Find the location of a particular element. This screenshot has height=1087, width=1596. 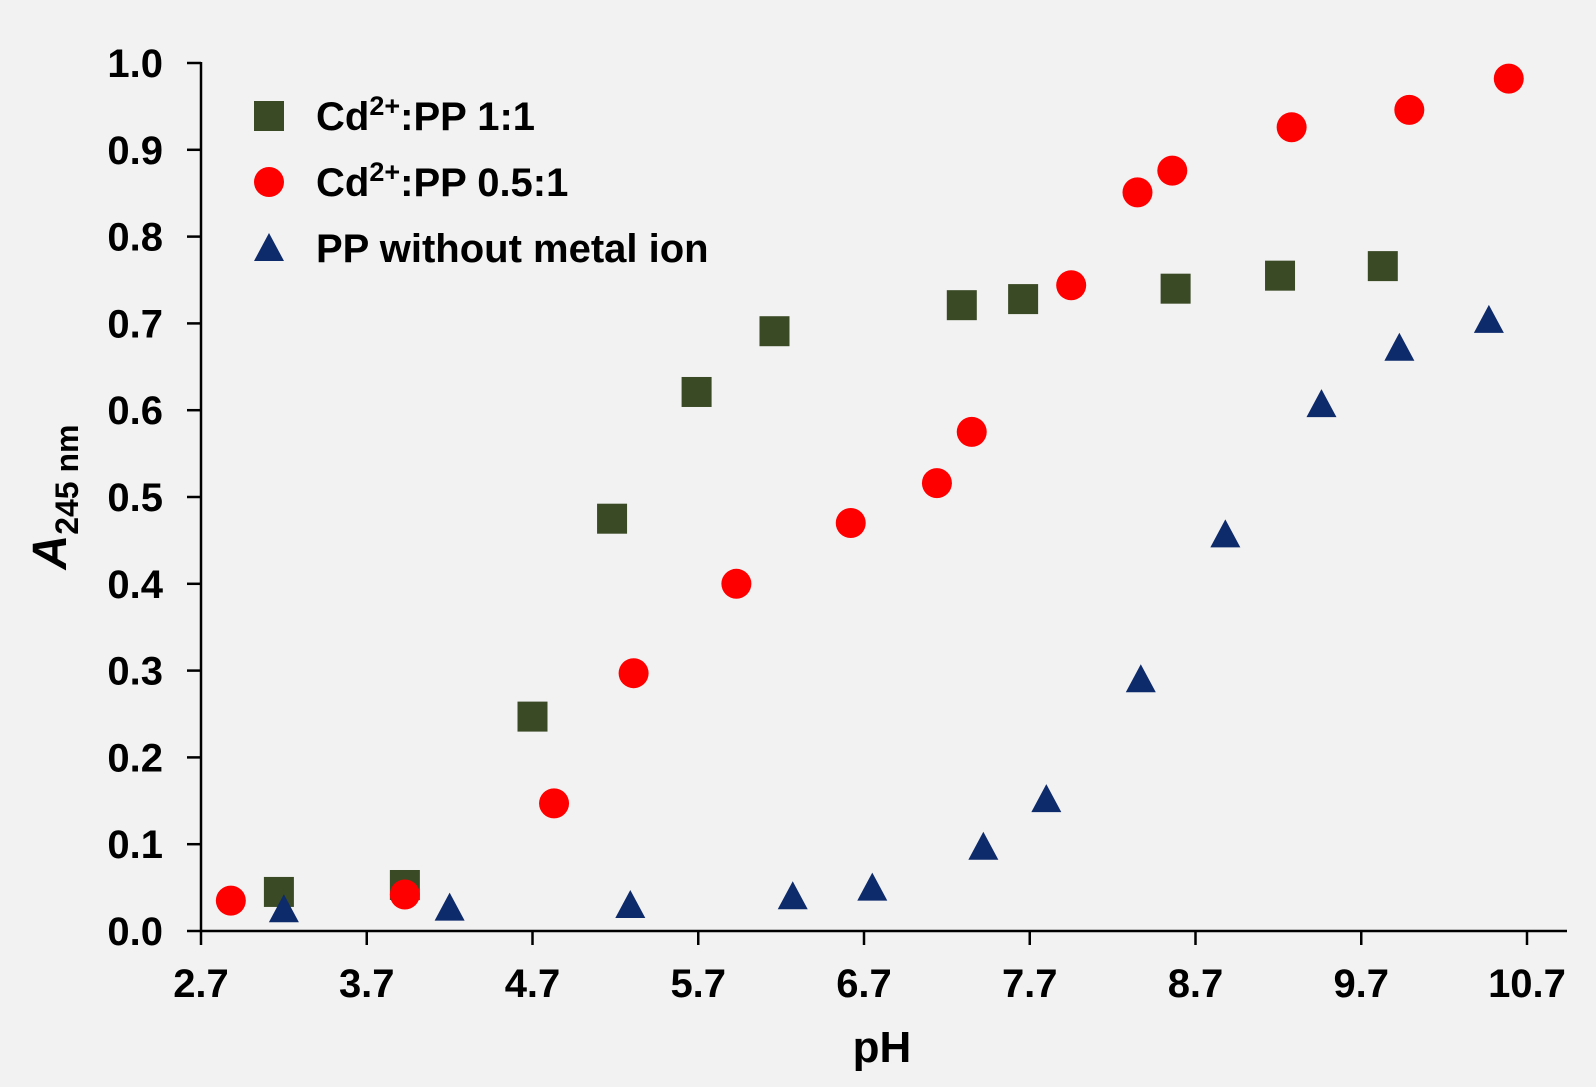

x-axis-title: pH is located at coordinates (882, 1047).